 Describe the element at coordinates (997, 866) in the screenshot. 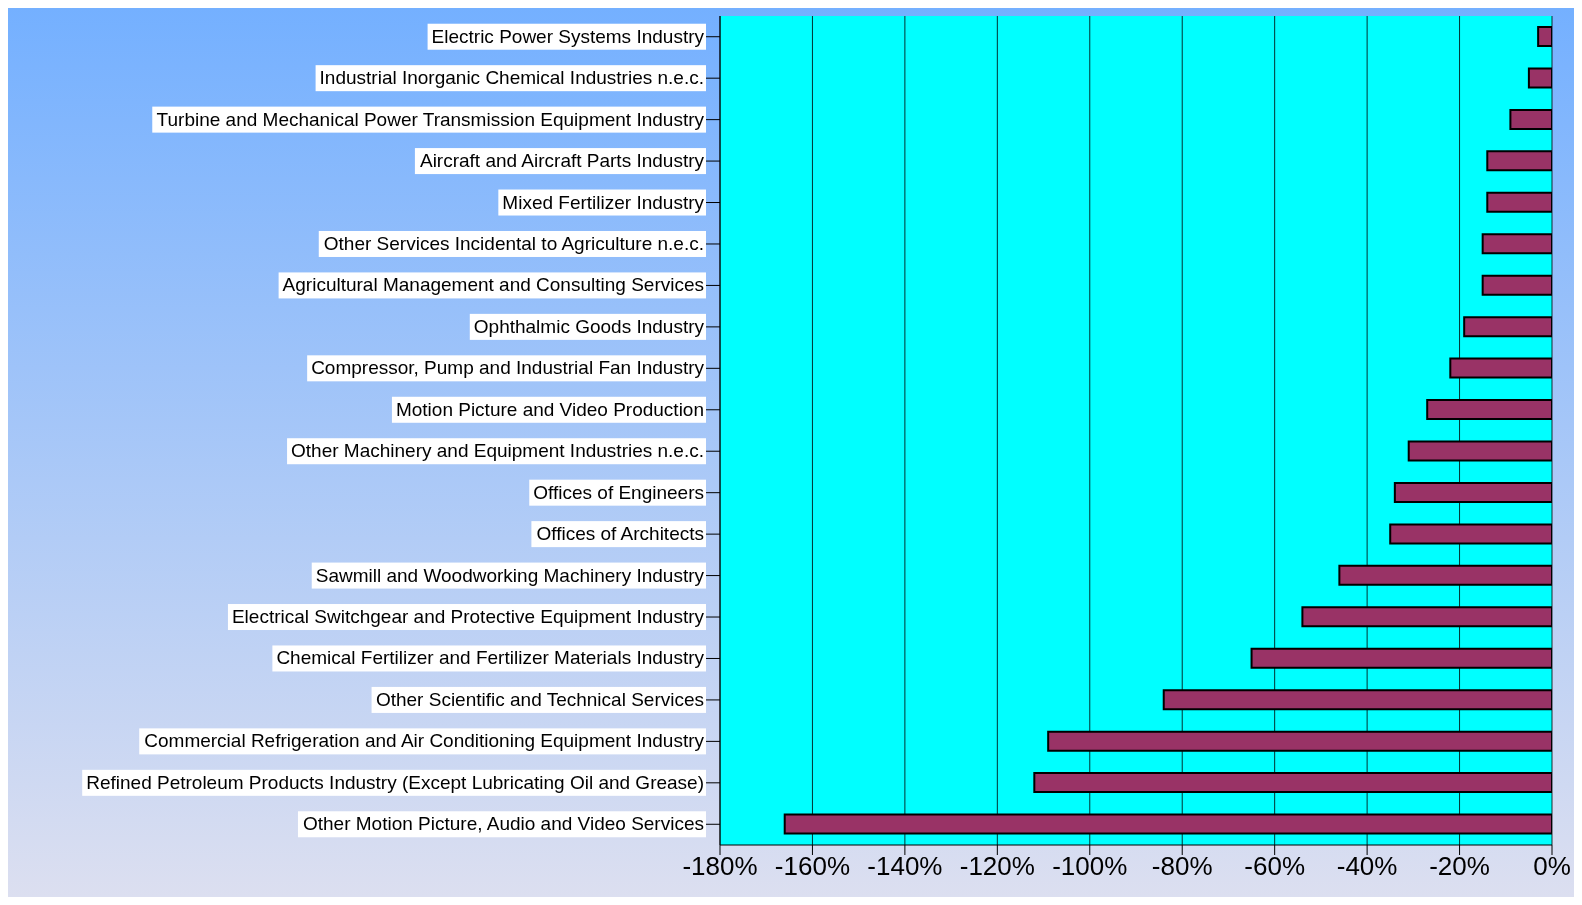

I see `x-tick-label: -120%` at that location.